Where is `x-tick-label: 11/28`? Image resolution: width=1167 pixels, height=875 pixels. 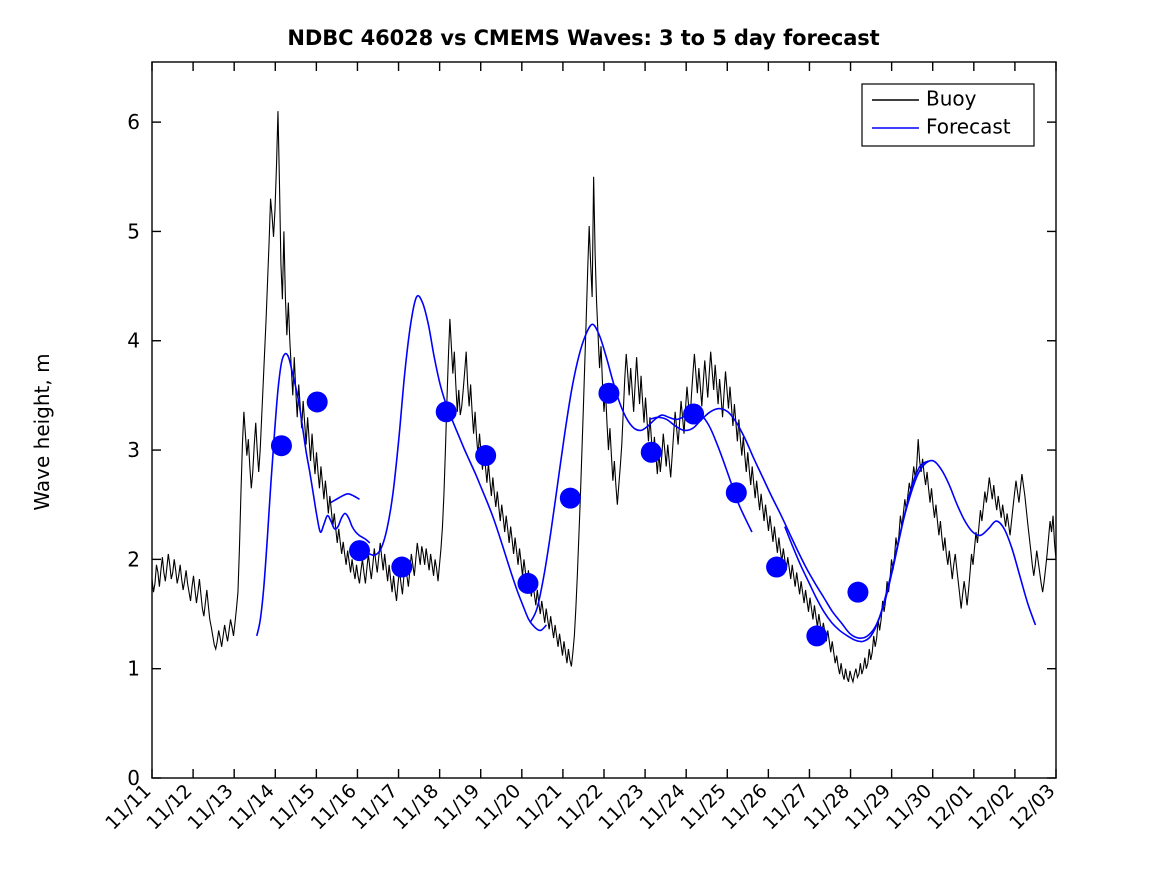
x-tick-label: 11/28 is located at coordinates (827, 807).